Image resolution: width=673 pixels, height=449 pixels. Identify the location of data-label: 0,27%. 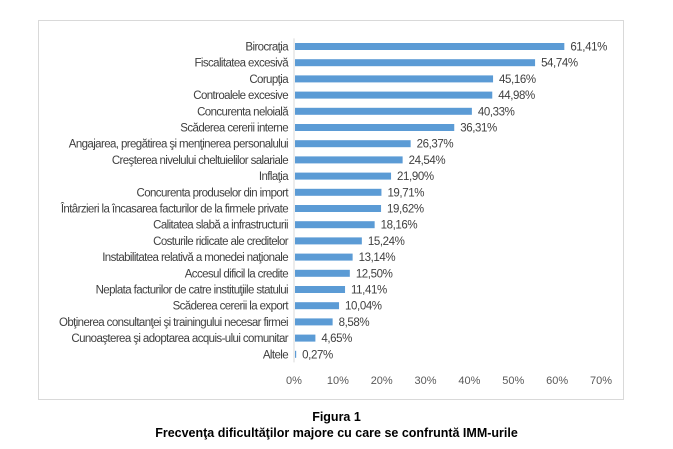
(317, 355).